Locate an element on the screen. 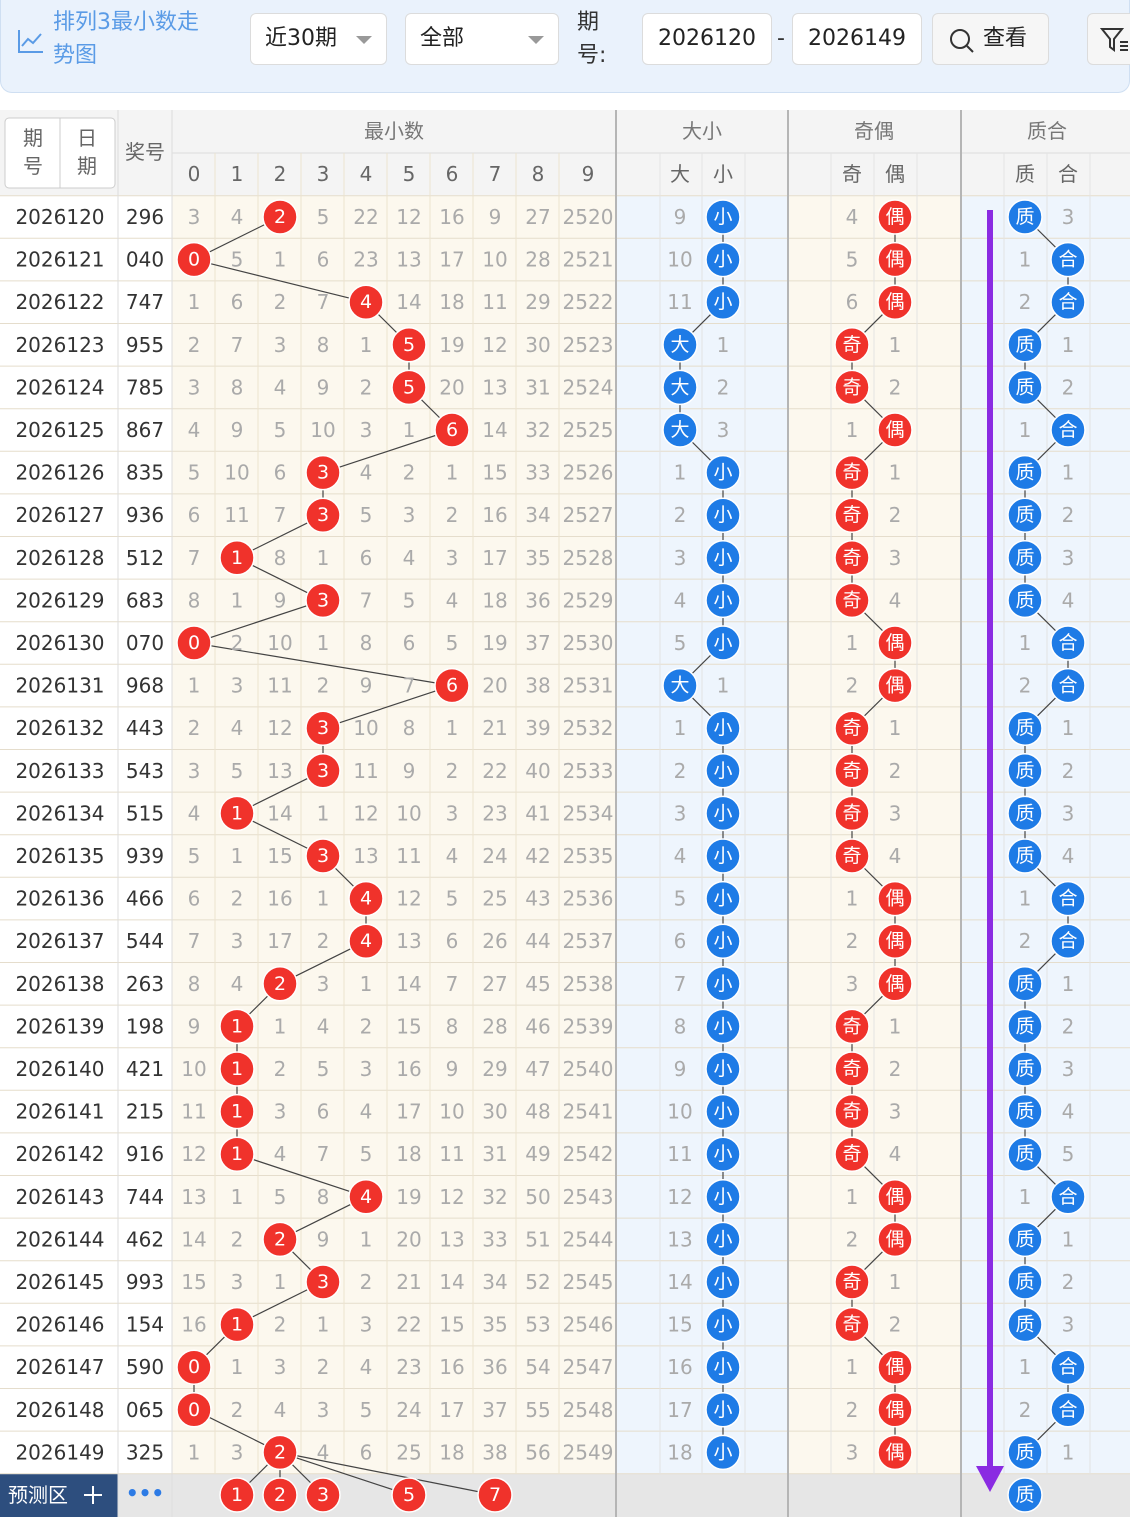 The height and width of the screenshot is (1525, 1130). sub-header: 大 is located at coordinates (680, 174).